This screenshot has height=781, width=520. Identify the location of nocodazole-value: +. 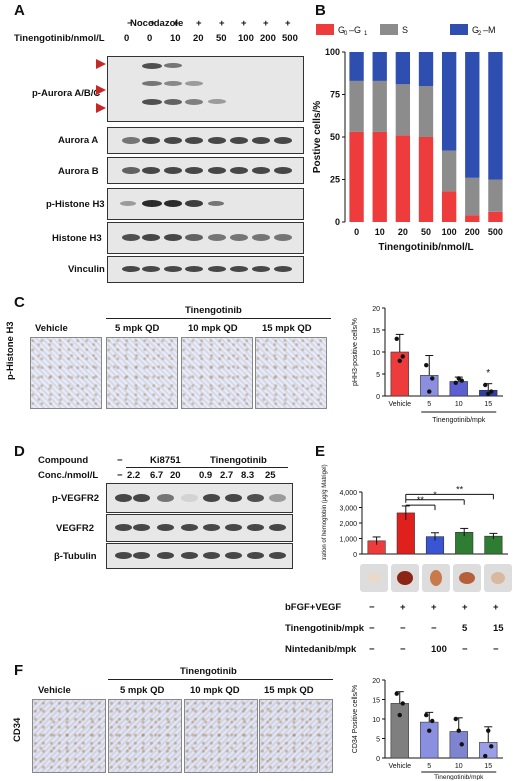
(266, 23).